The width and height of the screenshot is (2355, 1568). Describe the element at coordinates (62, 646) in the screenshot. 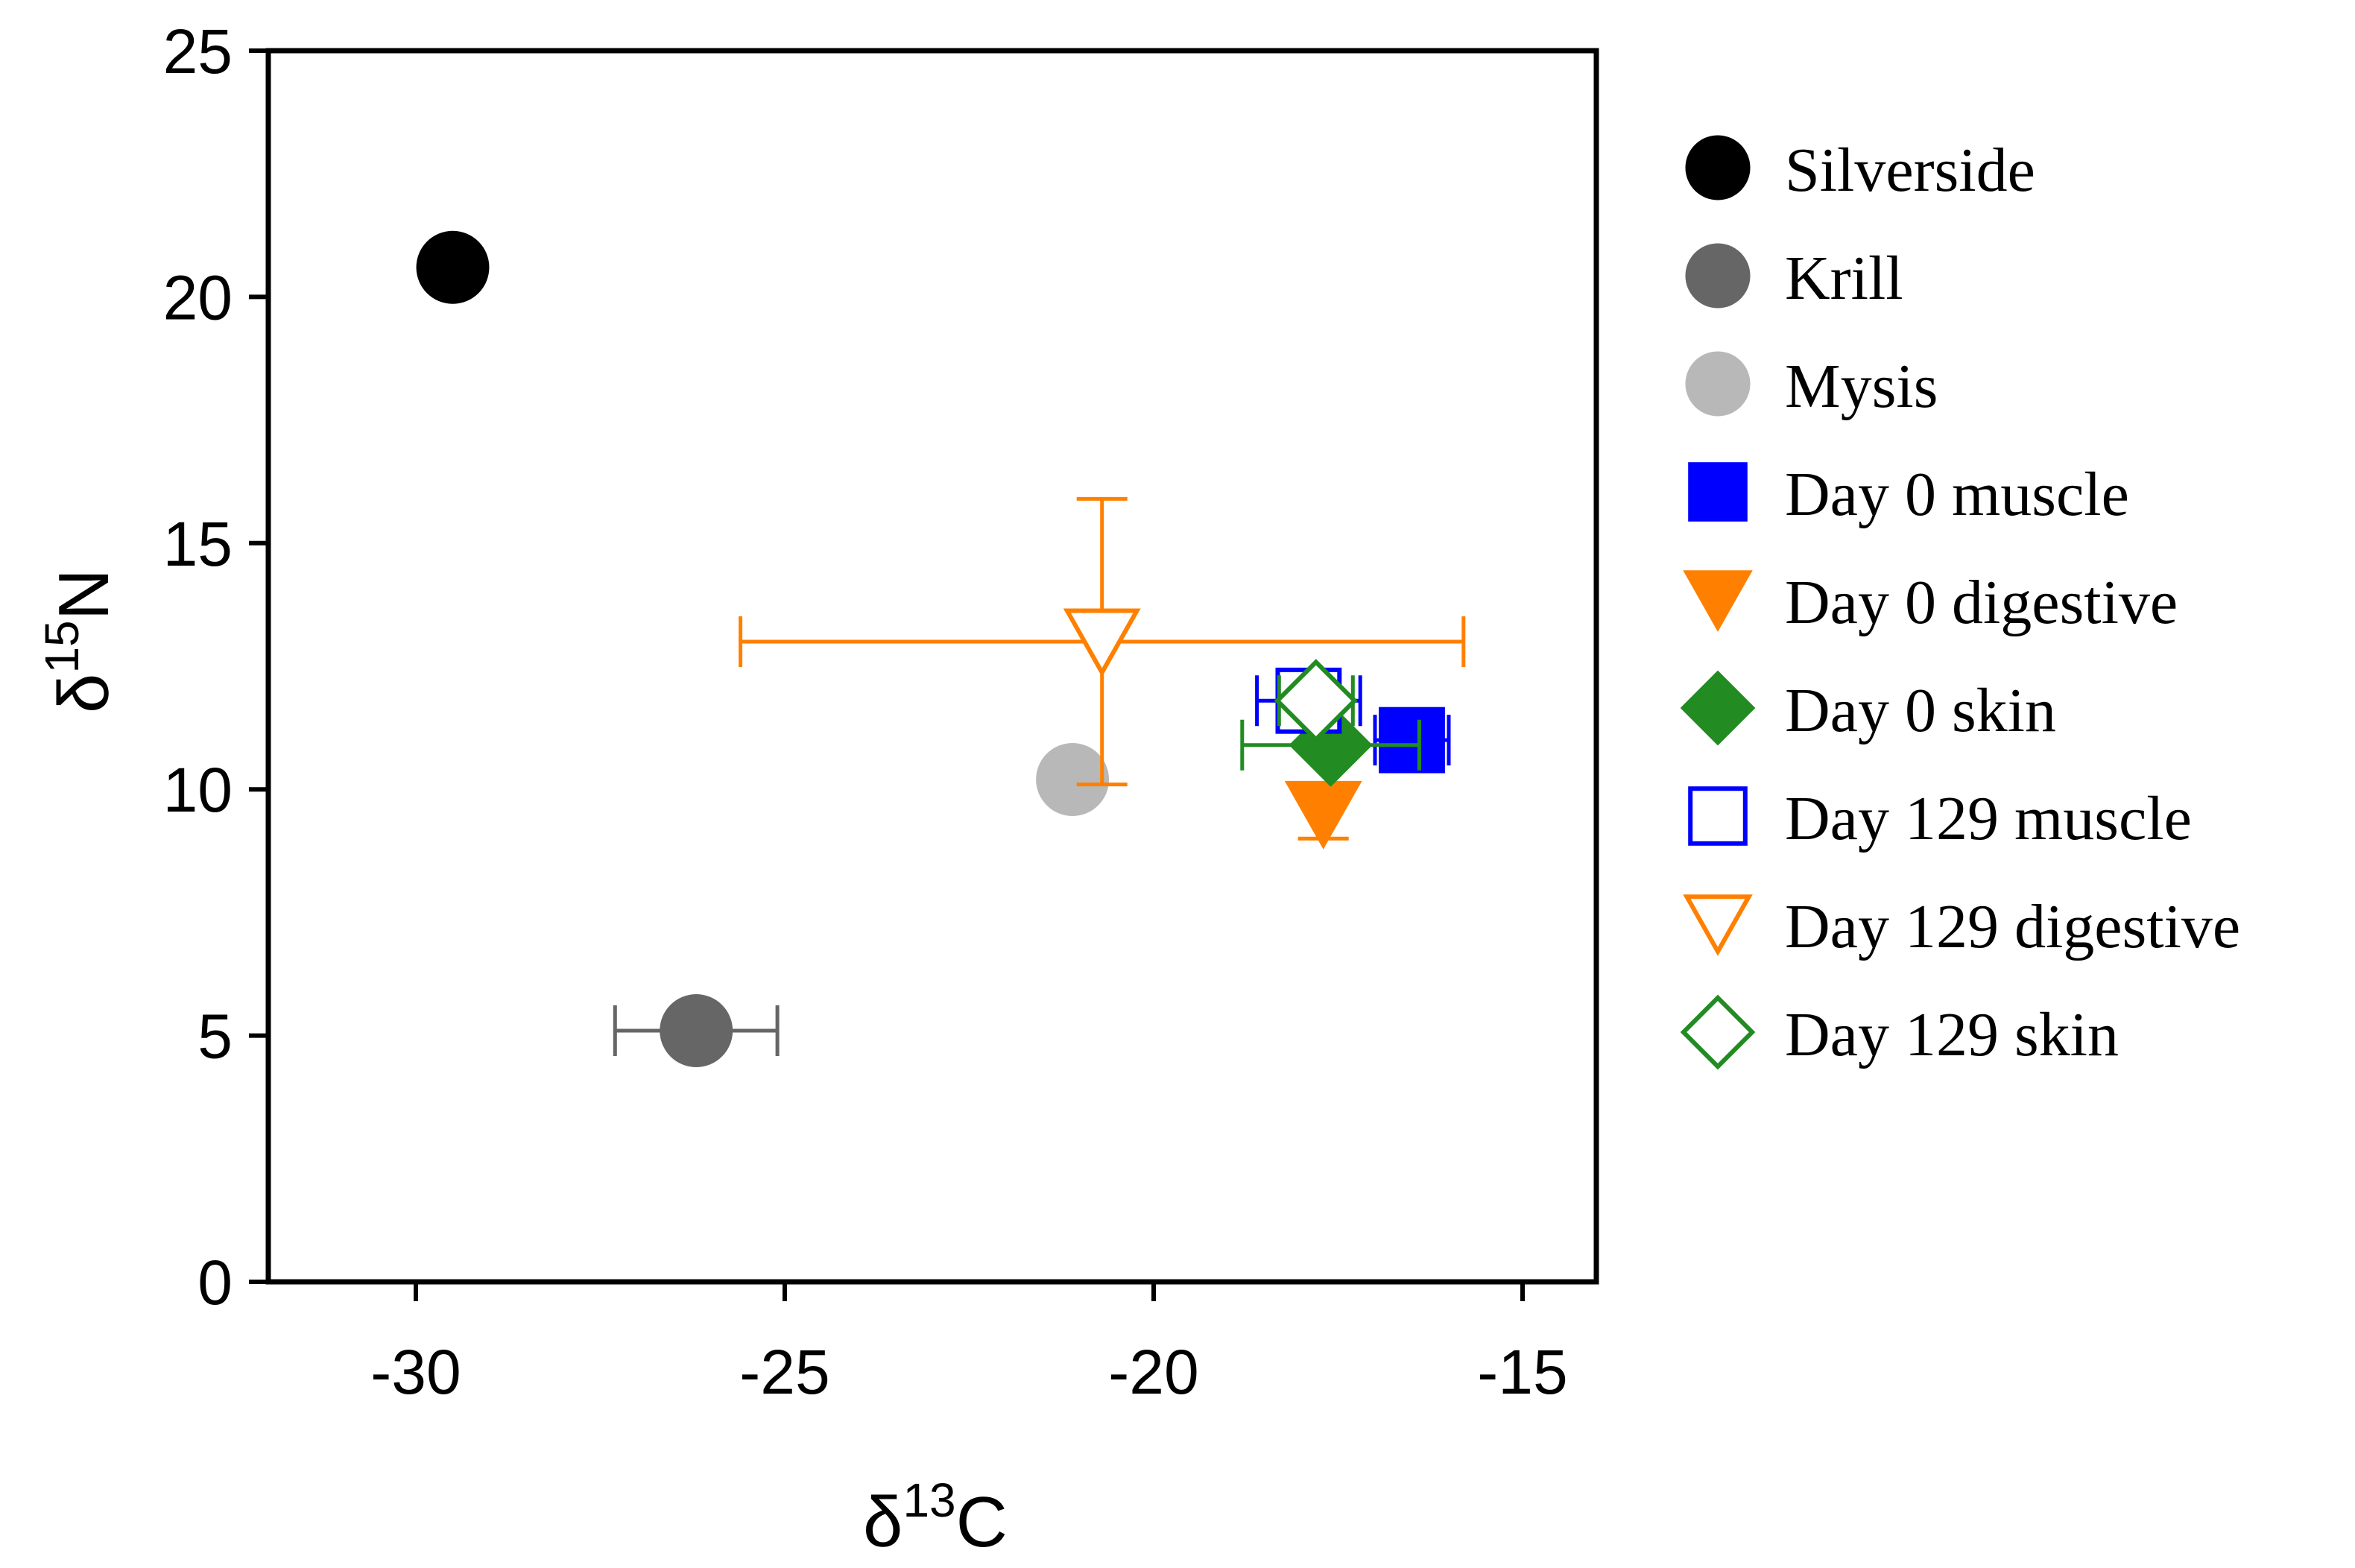

I see `y-axis-title-superscript: 15` at that location.